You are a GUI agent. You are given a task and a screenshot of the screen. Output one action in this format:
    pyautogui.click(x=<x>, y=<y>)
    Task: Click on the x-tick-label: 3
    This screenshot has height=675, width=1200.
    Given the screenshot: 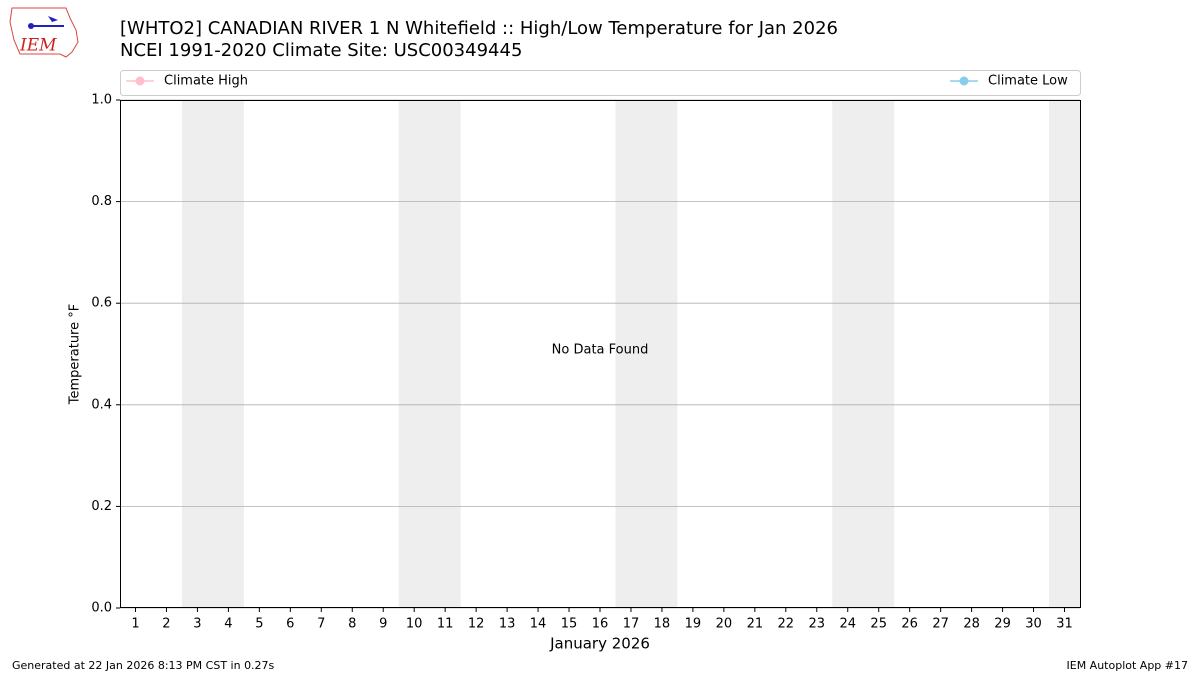 What is the action you would take?
    pyautogui.click(x=197, y=624)
    